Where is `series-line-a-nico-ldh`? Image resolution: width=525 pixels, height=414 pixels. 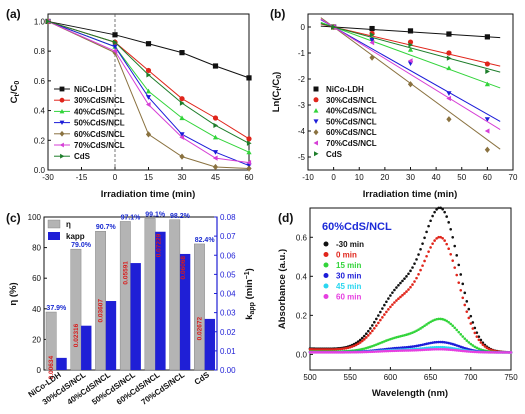 series-line-a-nico-ldh is located at coordinates (148, 49).